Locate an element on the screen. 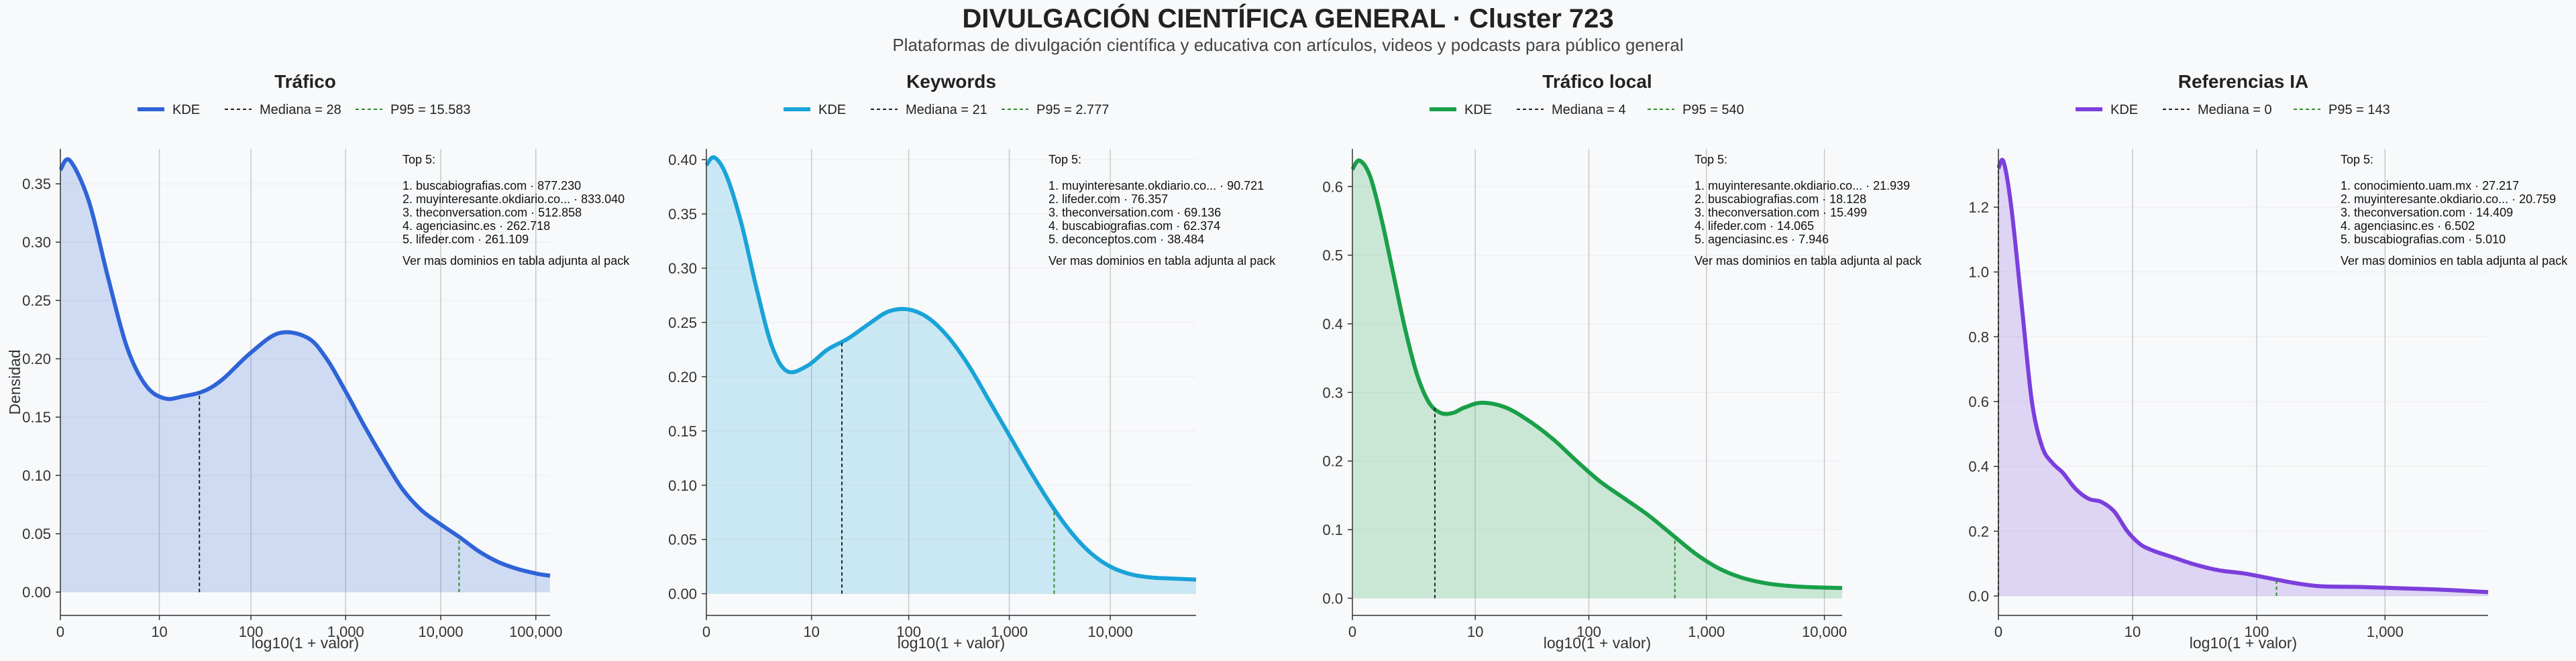 This screenshot has height=661, width=2576. y-tick-label: 0.3 is located at coordinates (1332, 392).